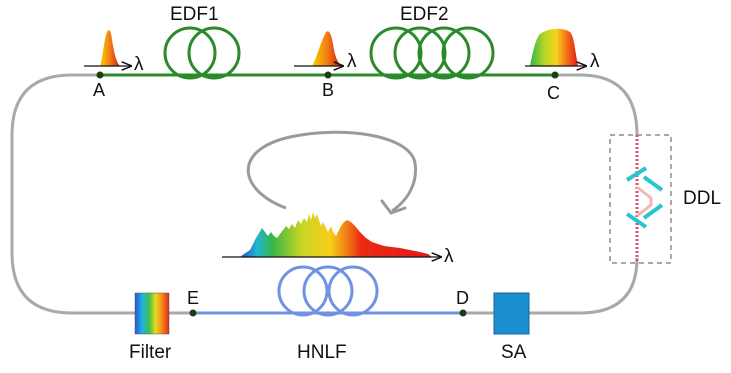  Describe the element at coordinates (653, 211) in the screenshot. I see `ddl-mirror-lower-right` at that location.